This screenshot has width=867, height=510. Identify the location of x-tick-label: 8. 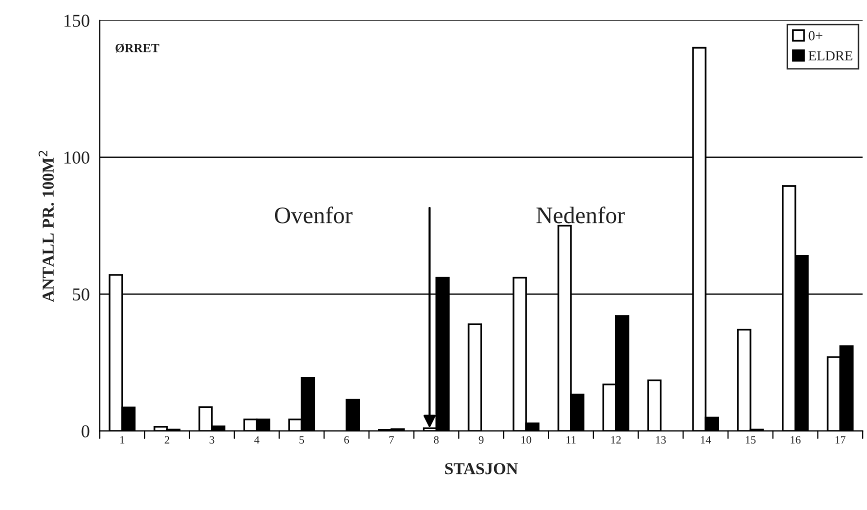
(436, 440).